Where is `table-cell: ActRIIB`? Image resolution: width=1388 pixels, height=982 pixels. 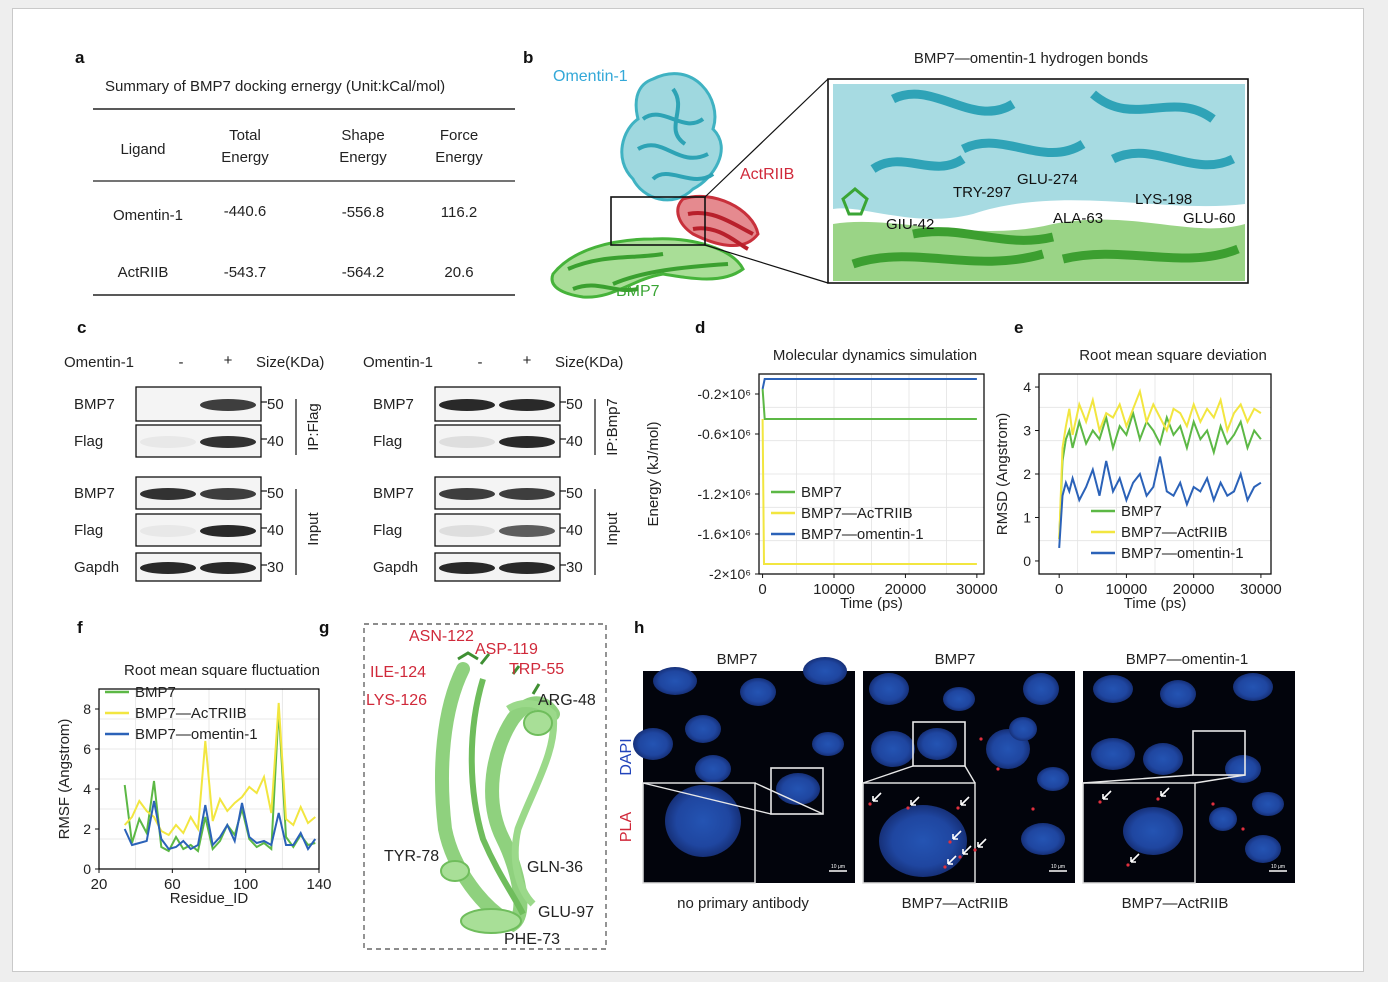
table-cell: ActRIIB is located at coordinates (143, 272).